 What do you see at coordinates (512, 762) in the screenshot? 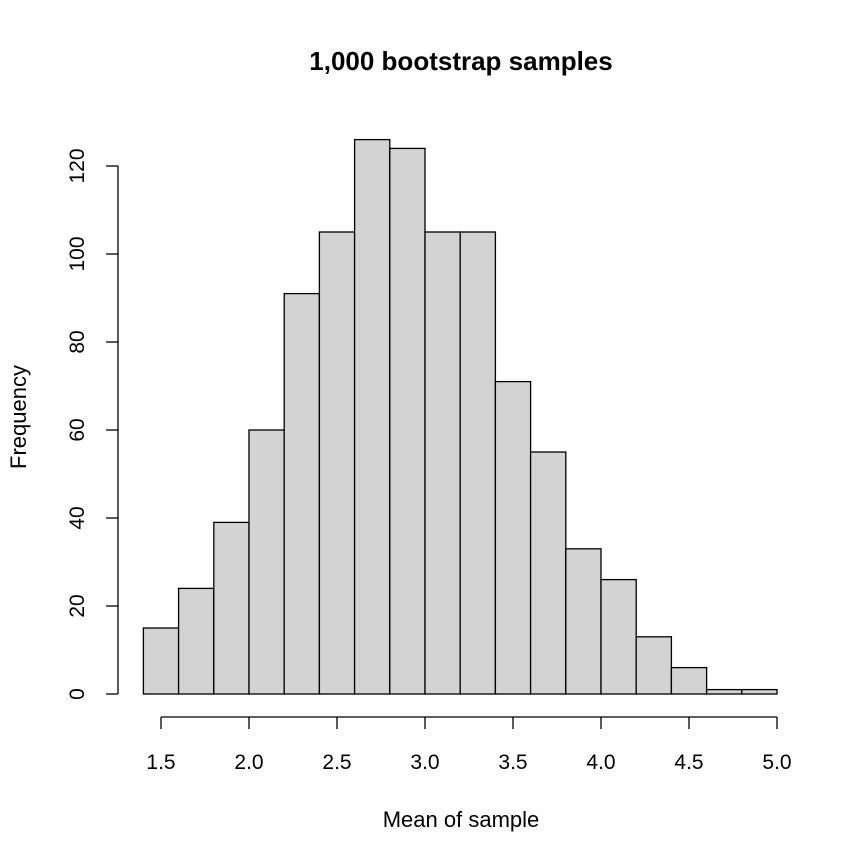
I see `x-tick-label: 3.5` at bounding box center [512, 762].